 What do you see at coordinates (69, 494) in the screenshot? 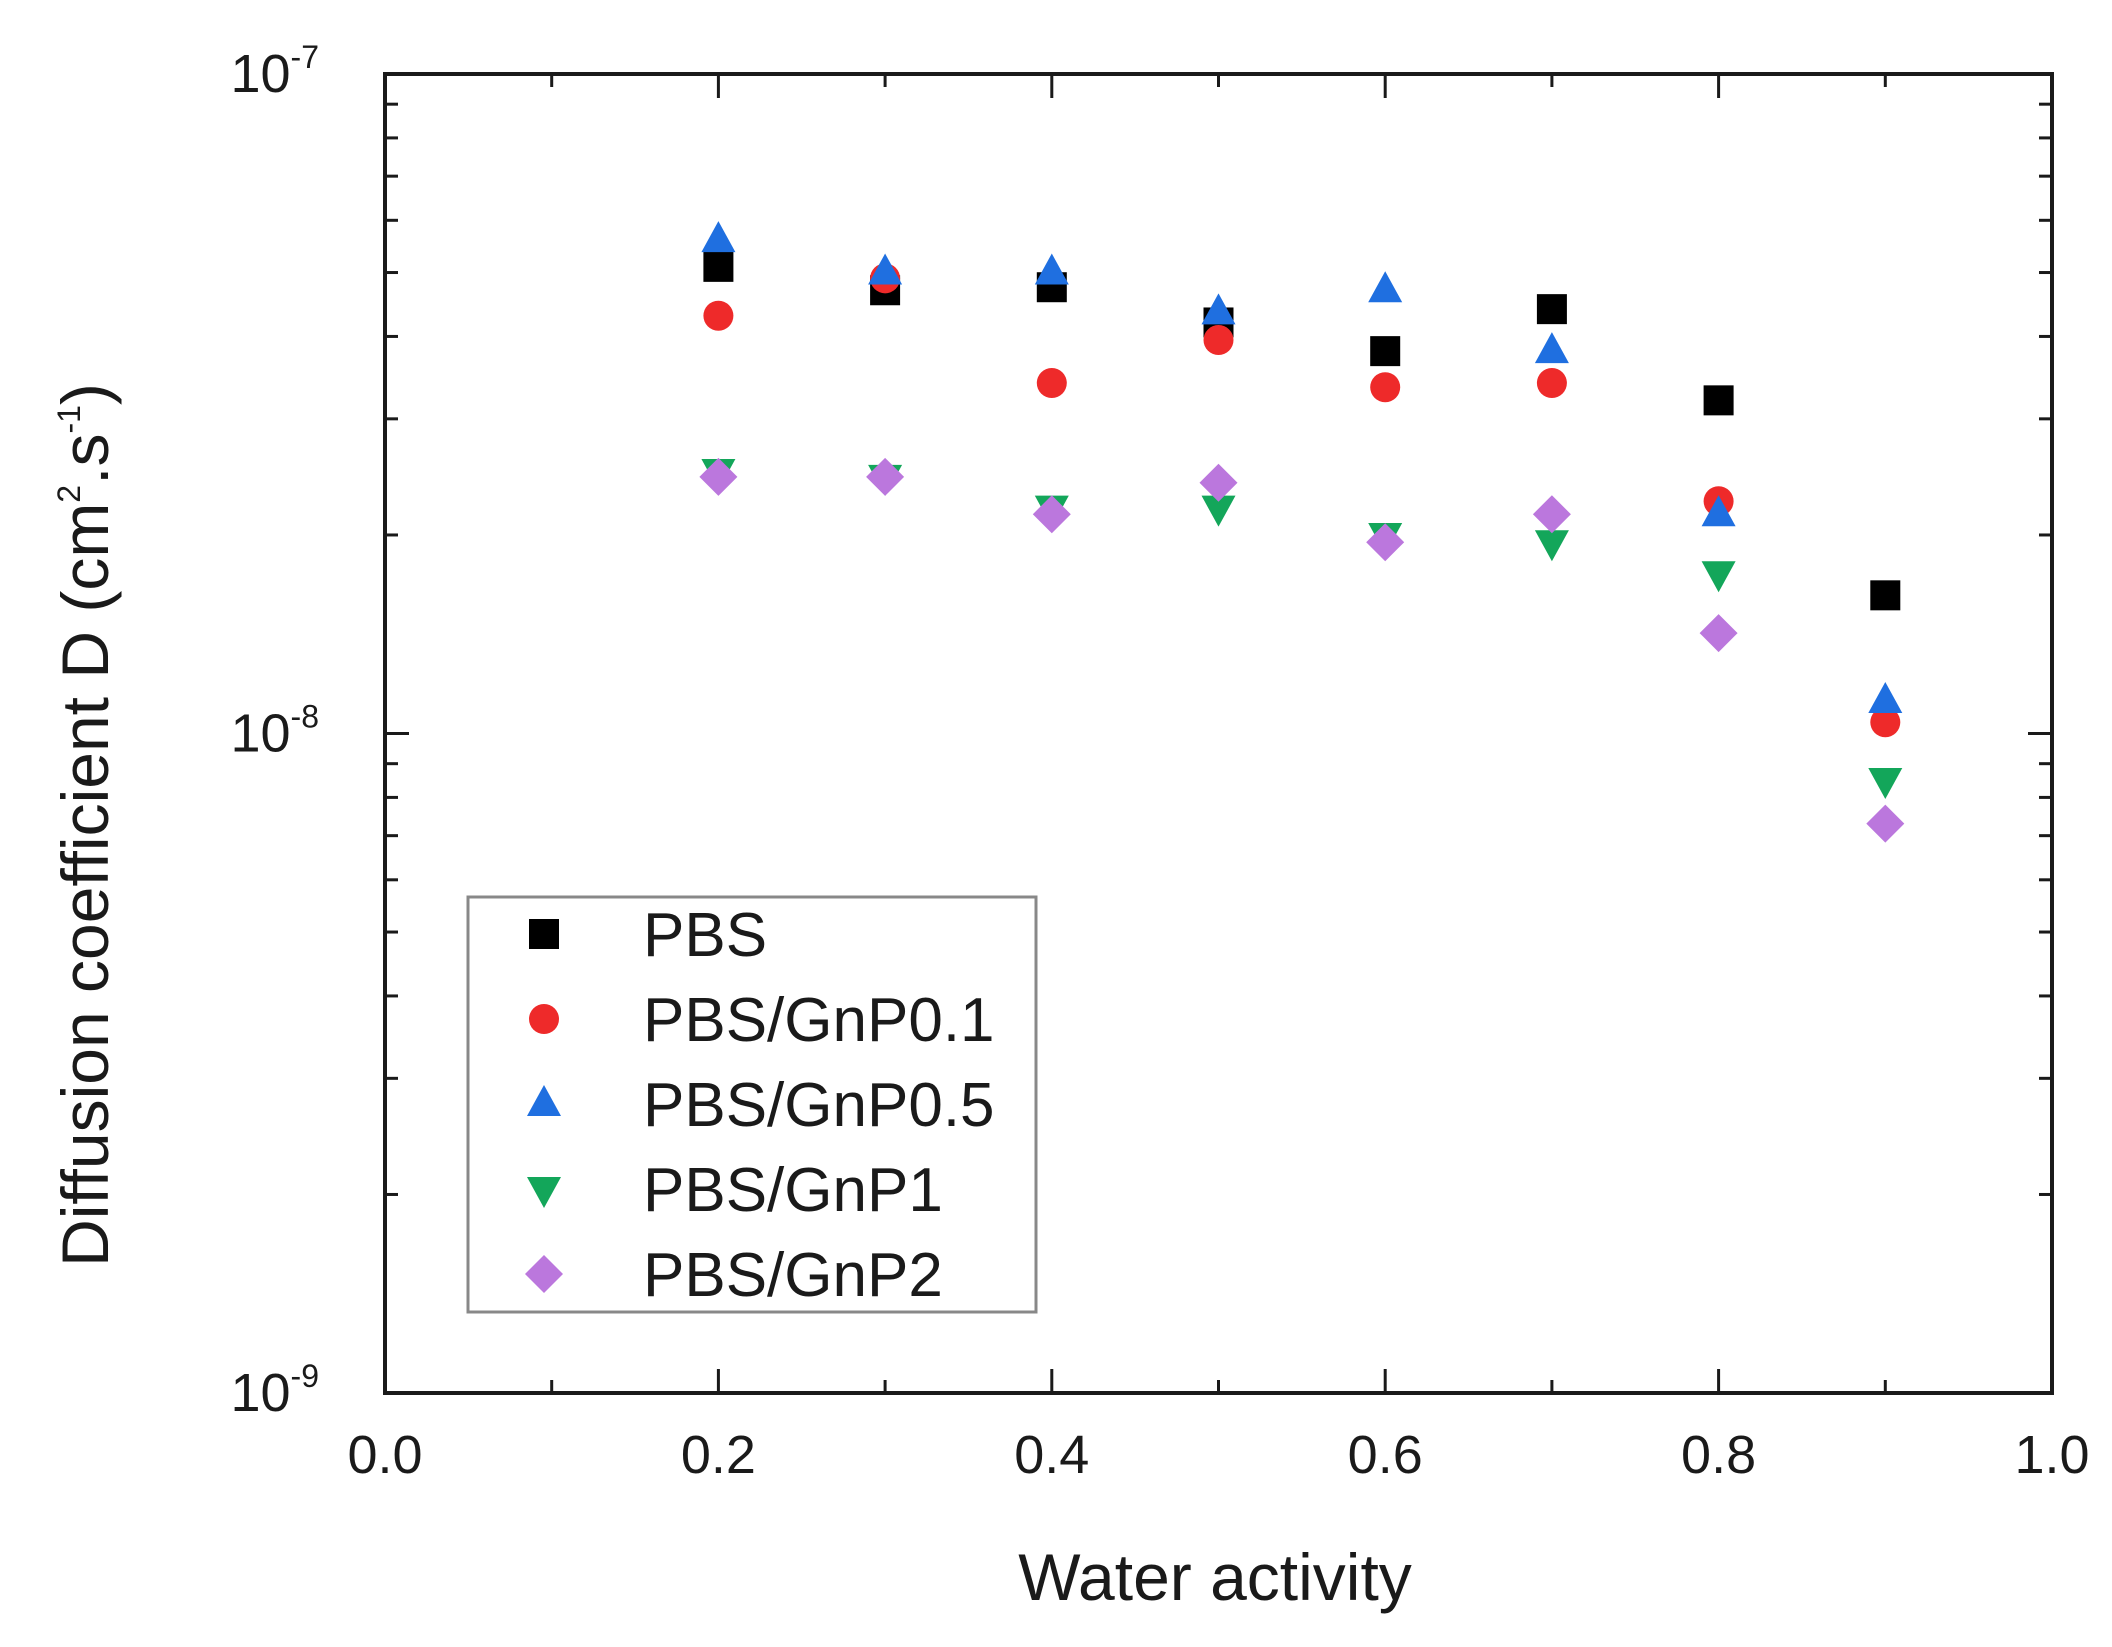
I see `y-axis-title-sup1: 2` at bounding box center [69, 494].